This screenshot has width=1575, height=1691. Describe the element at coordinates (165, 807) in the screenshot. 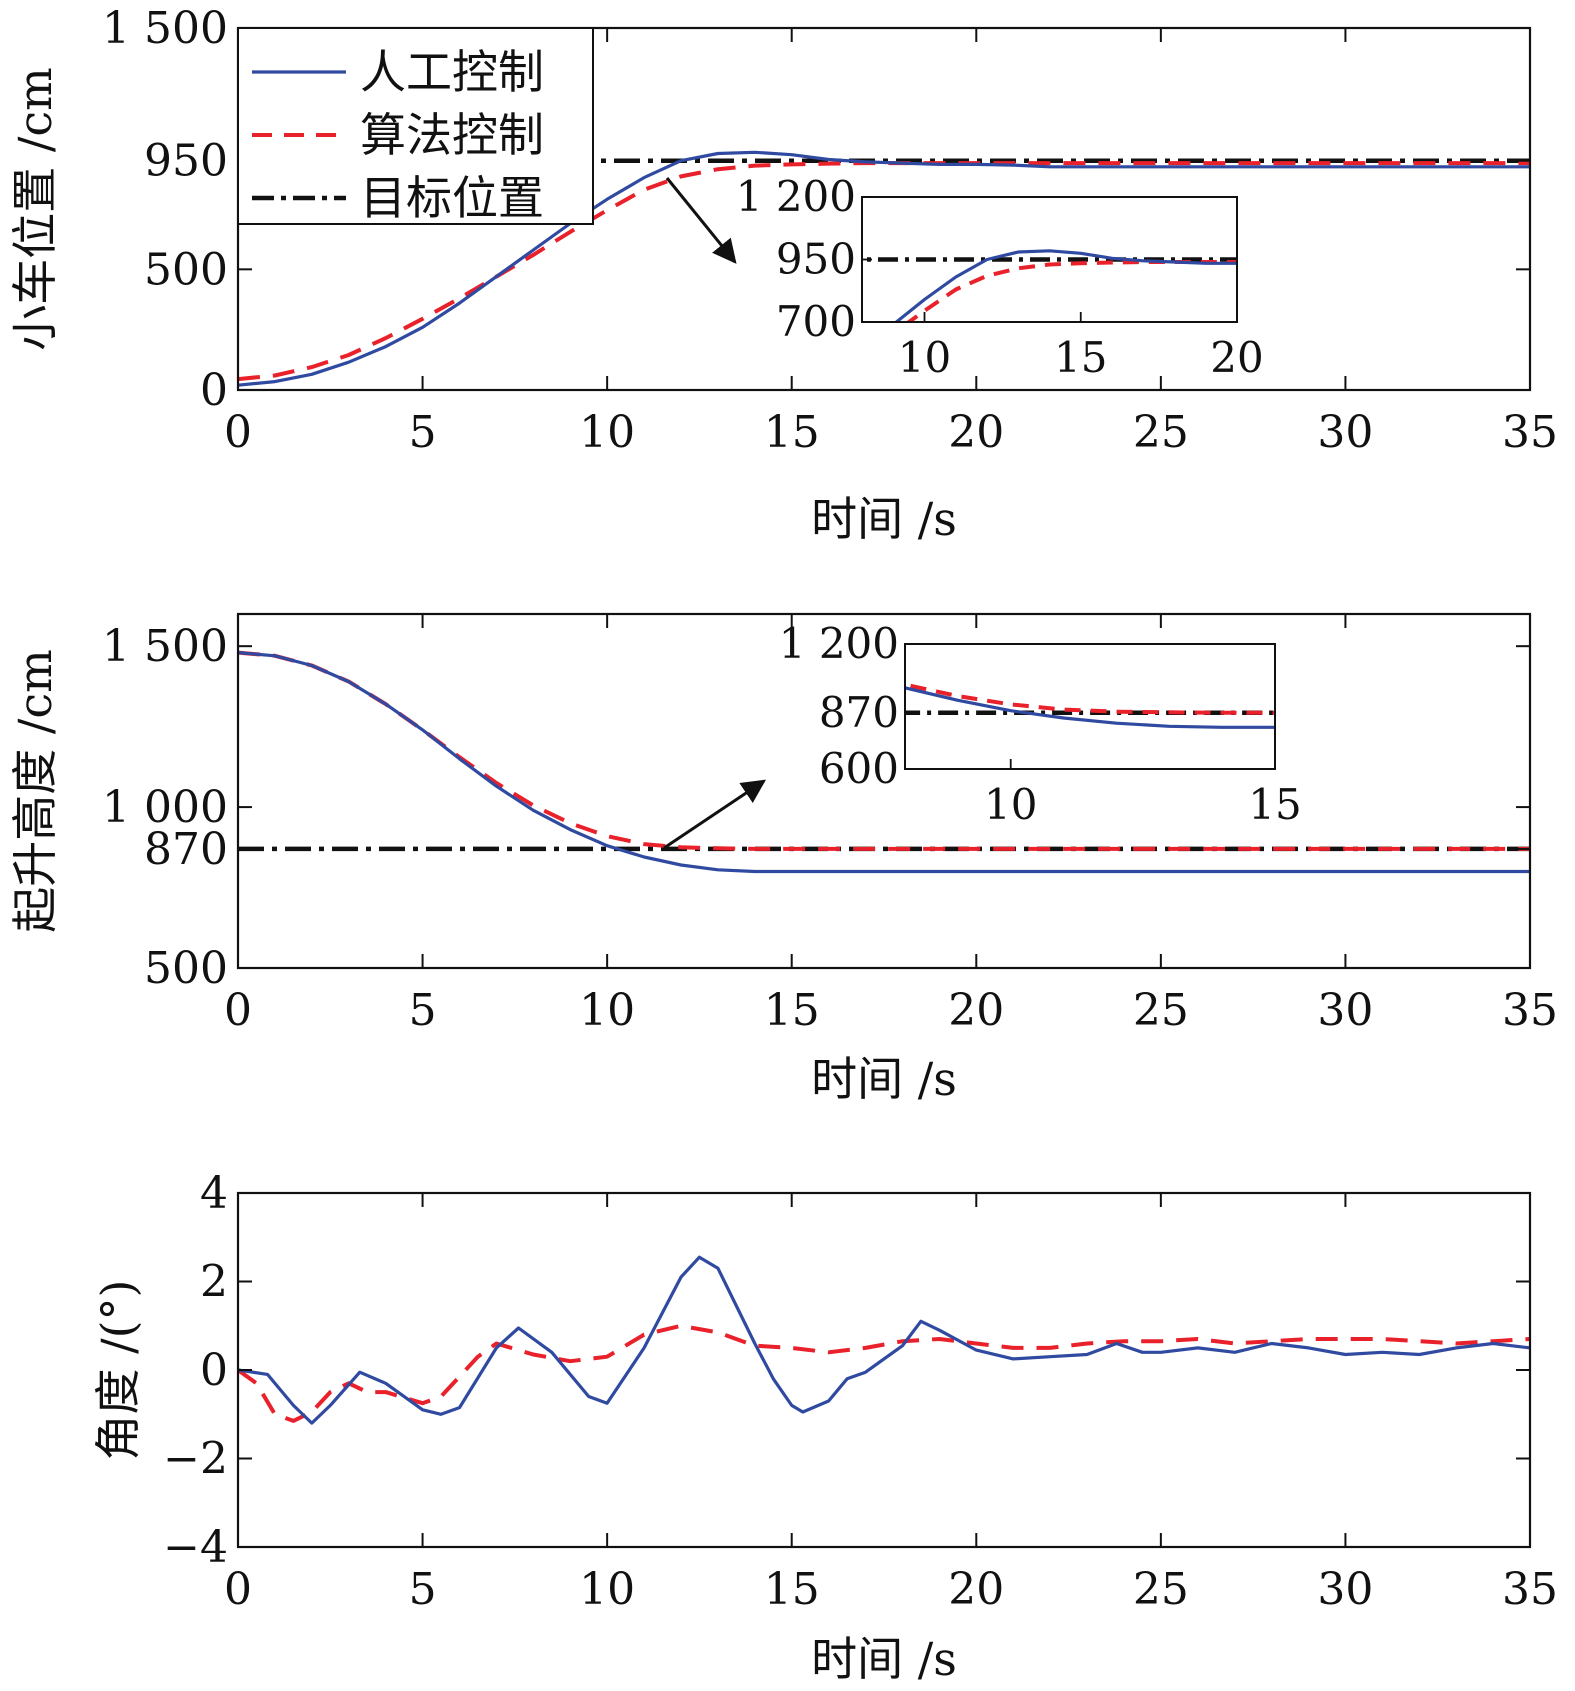

I see `y-tick-label: 1 000` at that location.